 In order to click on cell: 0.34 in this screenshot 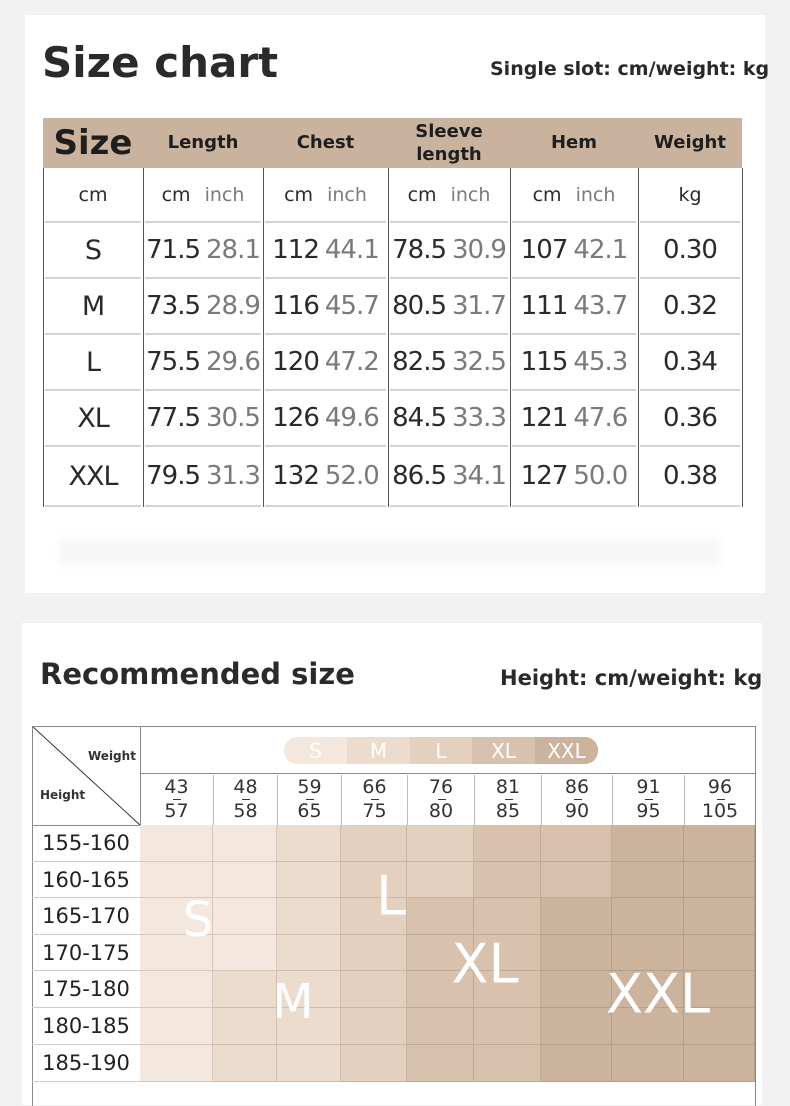, I will do `click(690, 363)`.